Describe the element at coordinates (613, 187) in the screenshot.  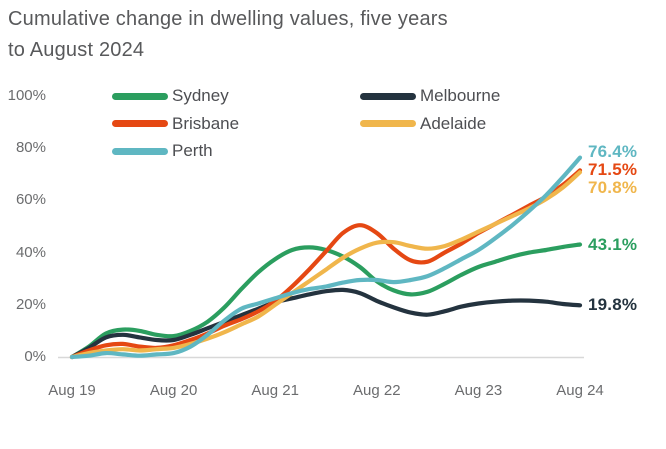
I see `end-value-label-adelaide: 70.8%` at that location.